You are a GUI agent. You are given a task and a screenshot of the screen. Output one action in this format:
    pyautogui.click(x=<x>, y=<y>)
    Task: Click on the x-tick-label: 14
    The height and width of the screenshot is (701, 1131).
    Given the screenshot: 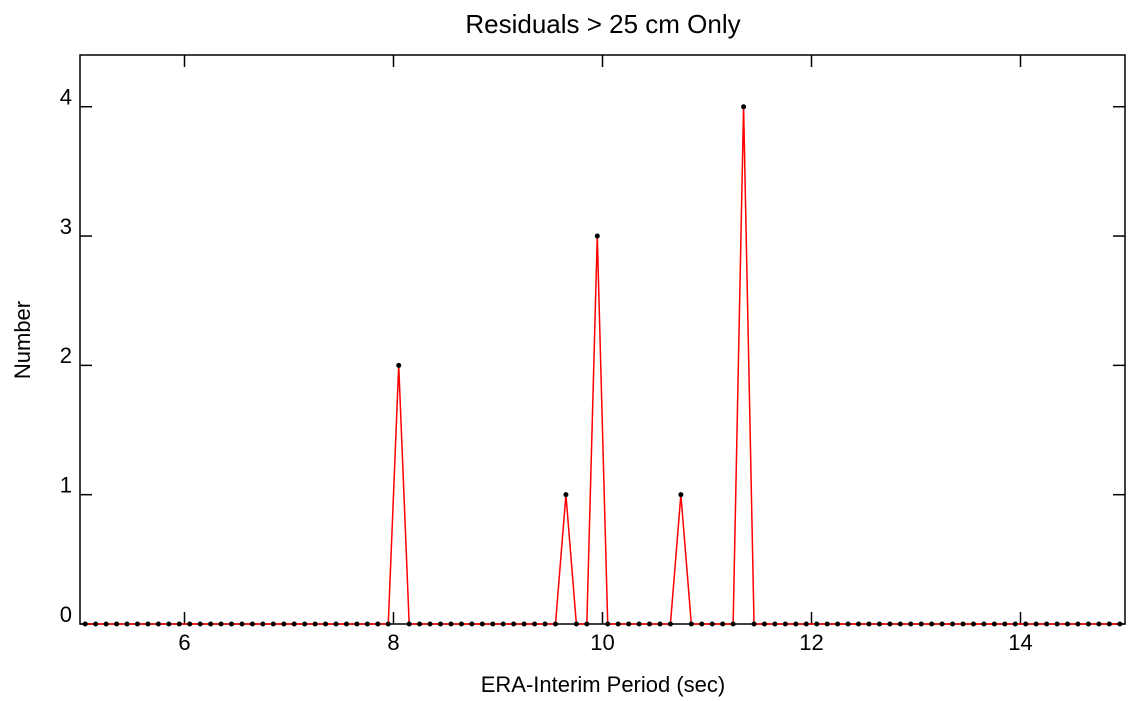 What is the action you would take?
    pyautogui.click(x=1020, y=642)
    